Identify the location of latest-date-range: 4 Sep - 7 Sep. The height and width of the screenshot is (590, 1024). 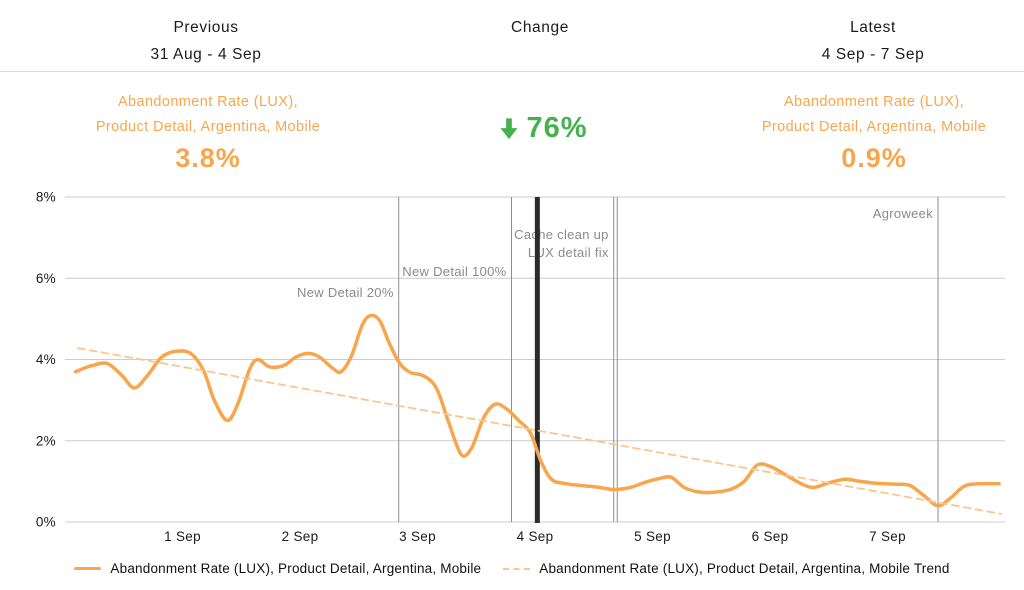
(873, 54).